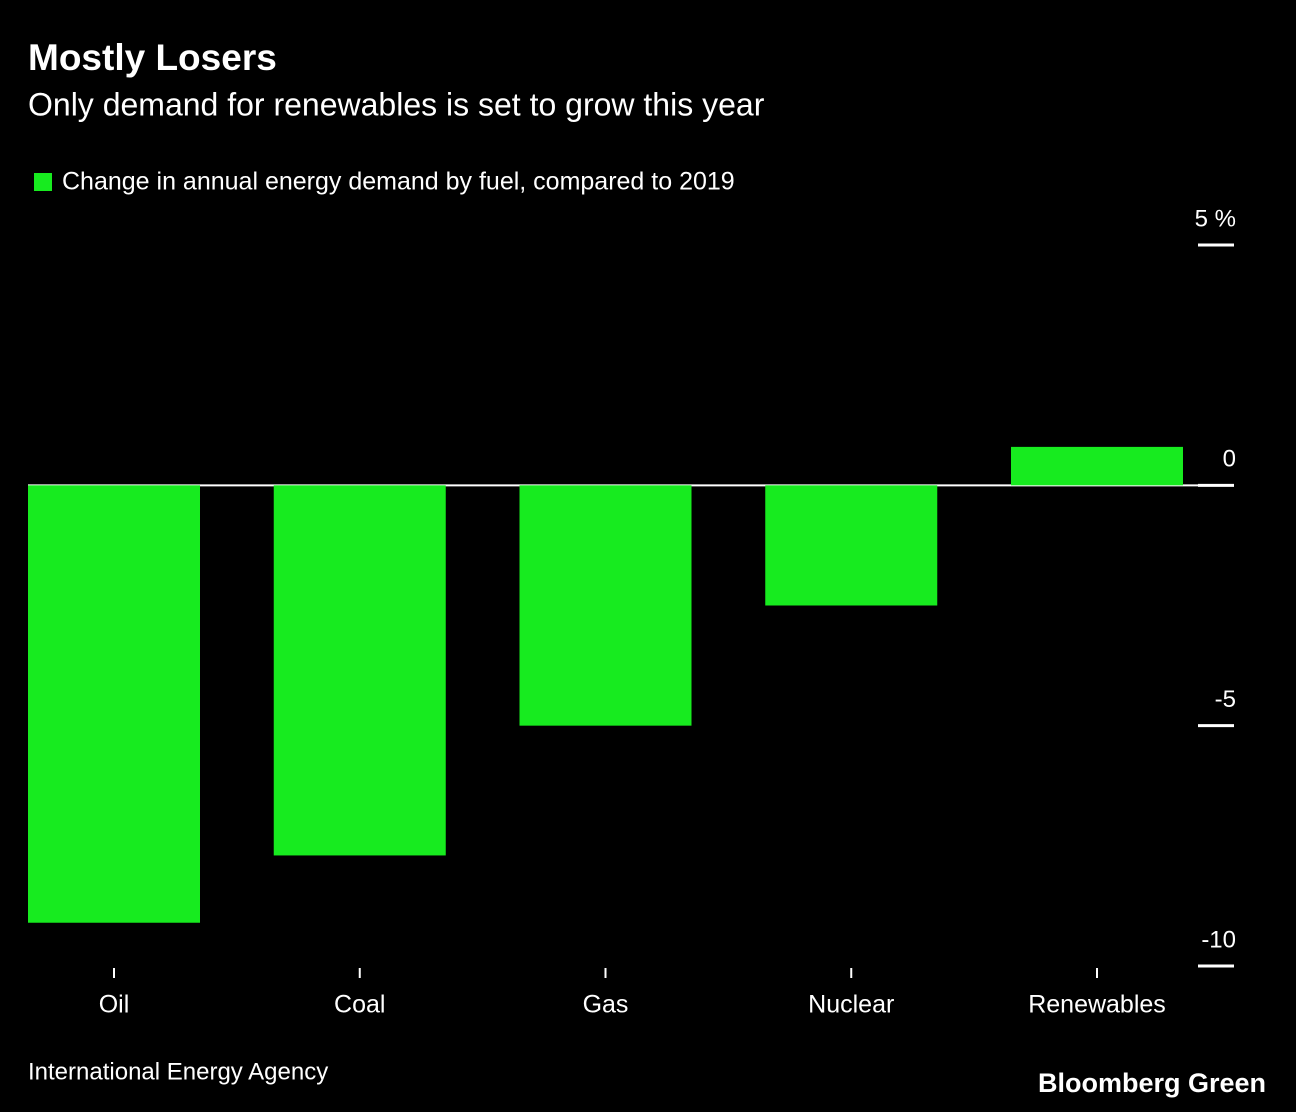  Describe the element at coordinates (606, 1005) in the screenshot. I see `x-tick-label: Gas` at that location.